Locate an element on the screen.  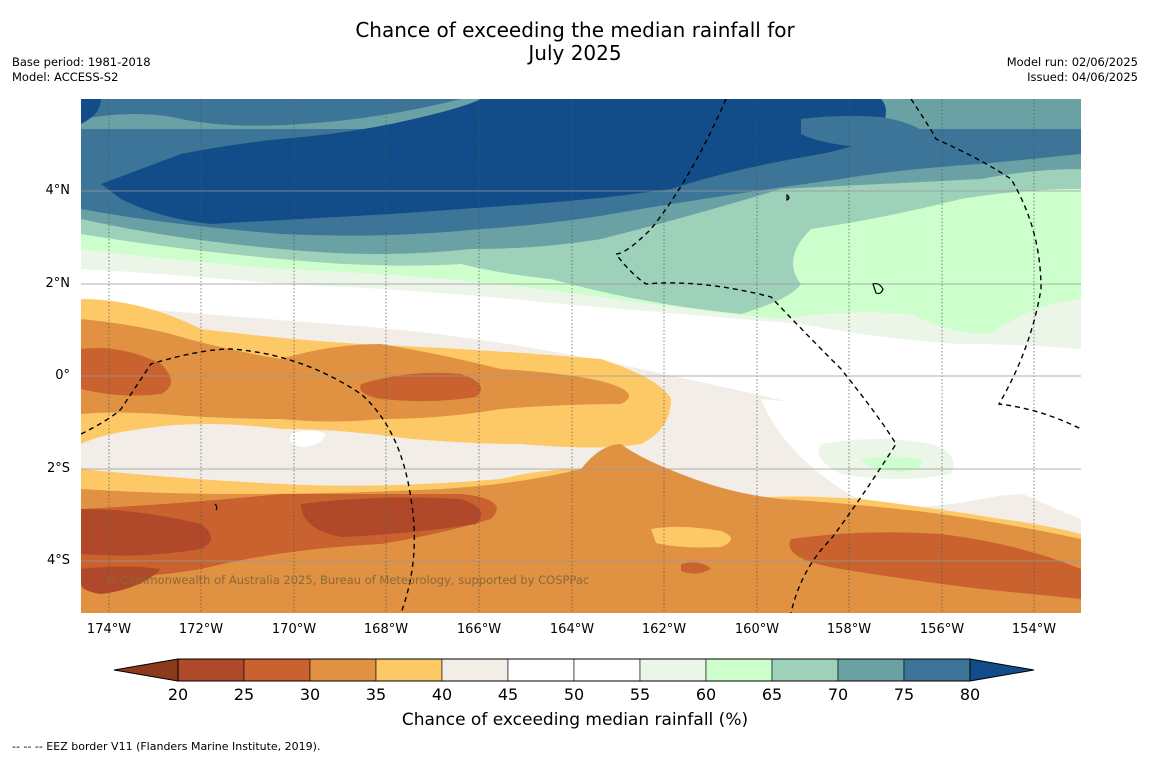
colorbar-tick: 30 is located at coordinates (310, 694).